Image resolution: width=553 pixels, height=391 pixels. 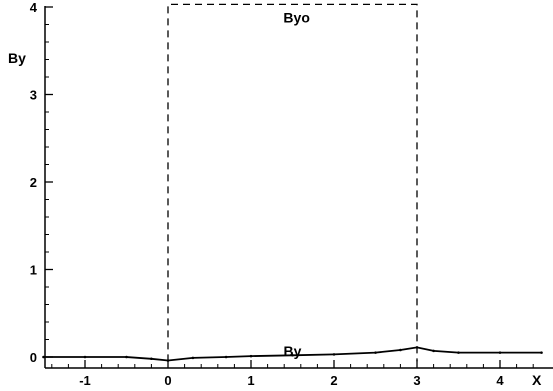 What do you see at coordinates (34, 7) in the screenshot?
I see `y-tick-label: 4` at bounding box center [34, 7].